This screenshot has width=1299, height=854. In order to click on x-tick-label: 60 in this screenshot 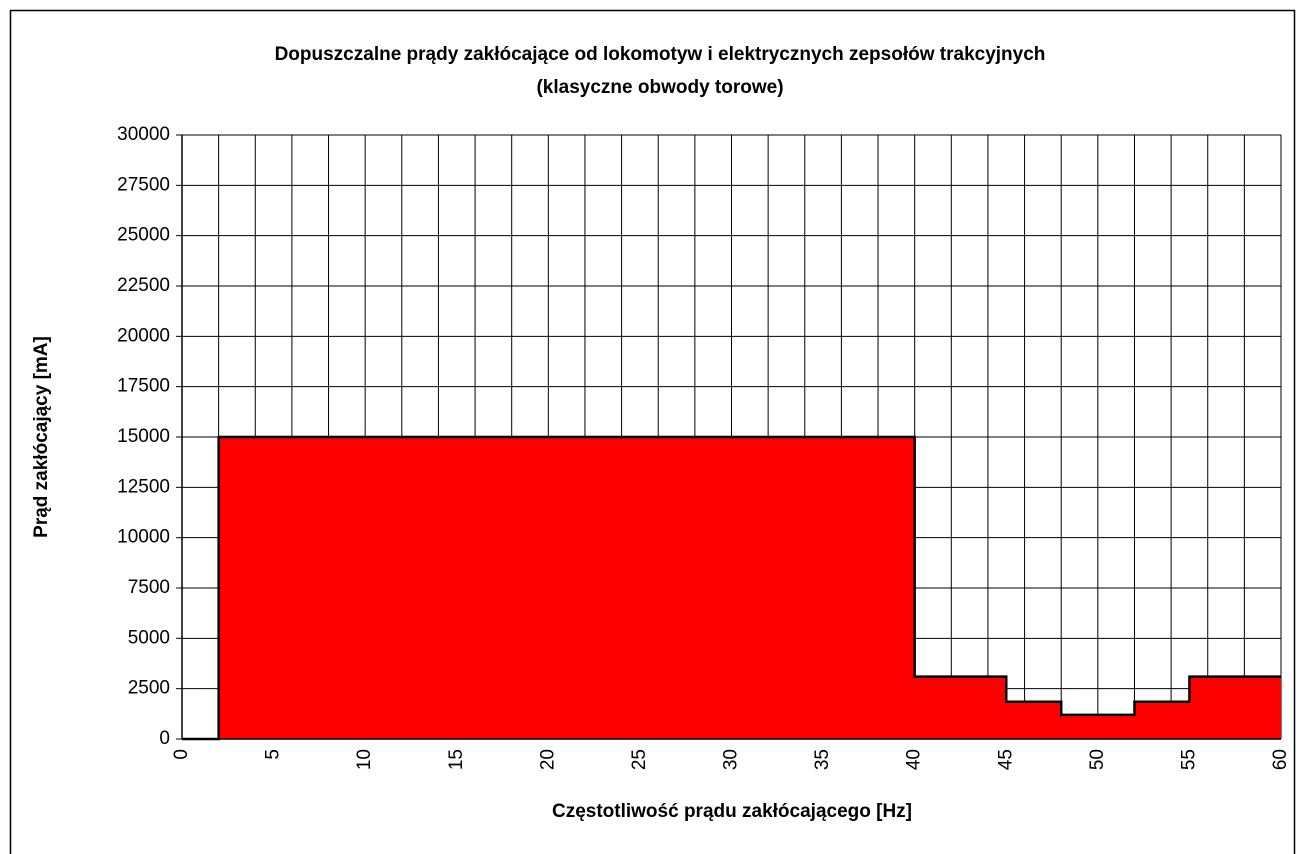, I will do `click(1280, 759)`.